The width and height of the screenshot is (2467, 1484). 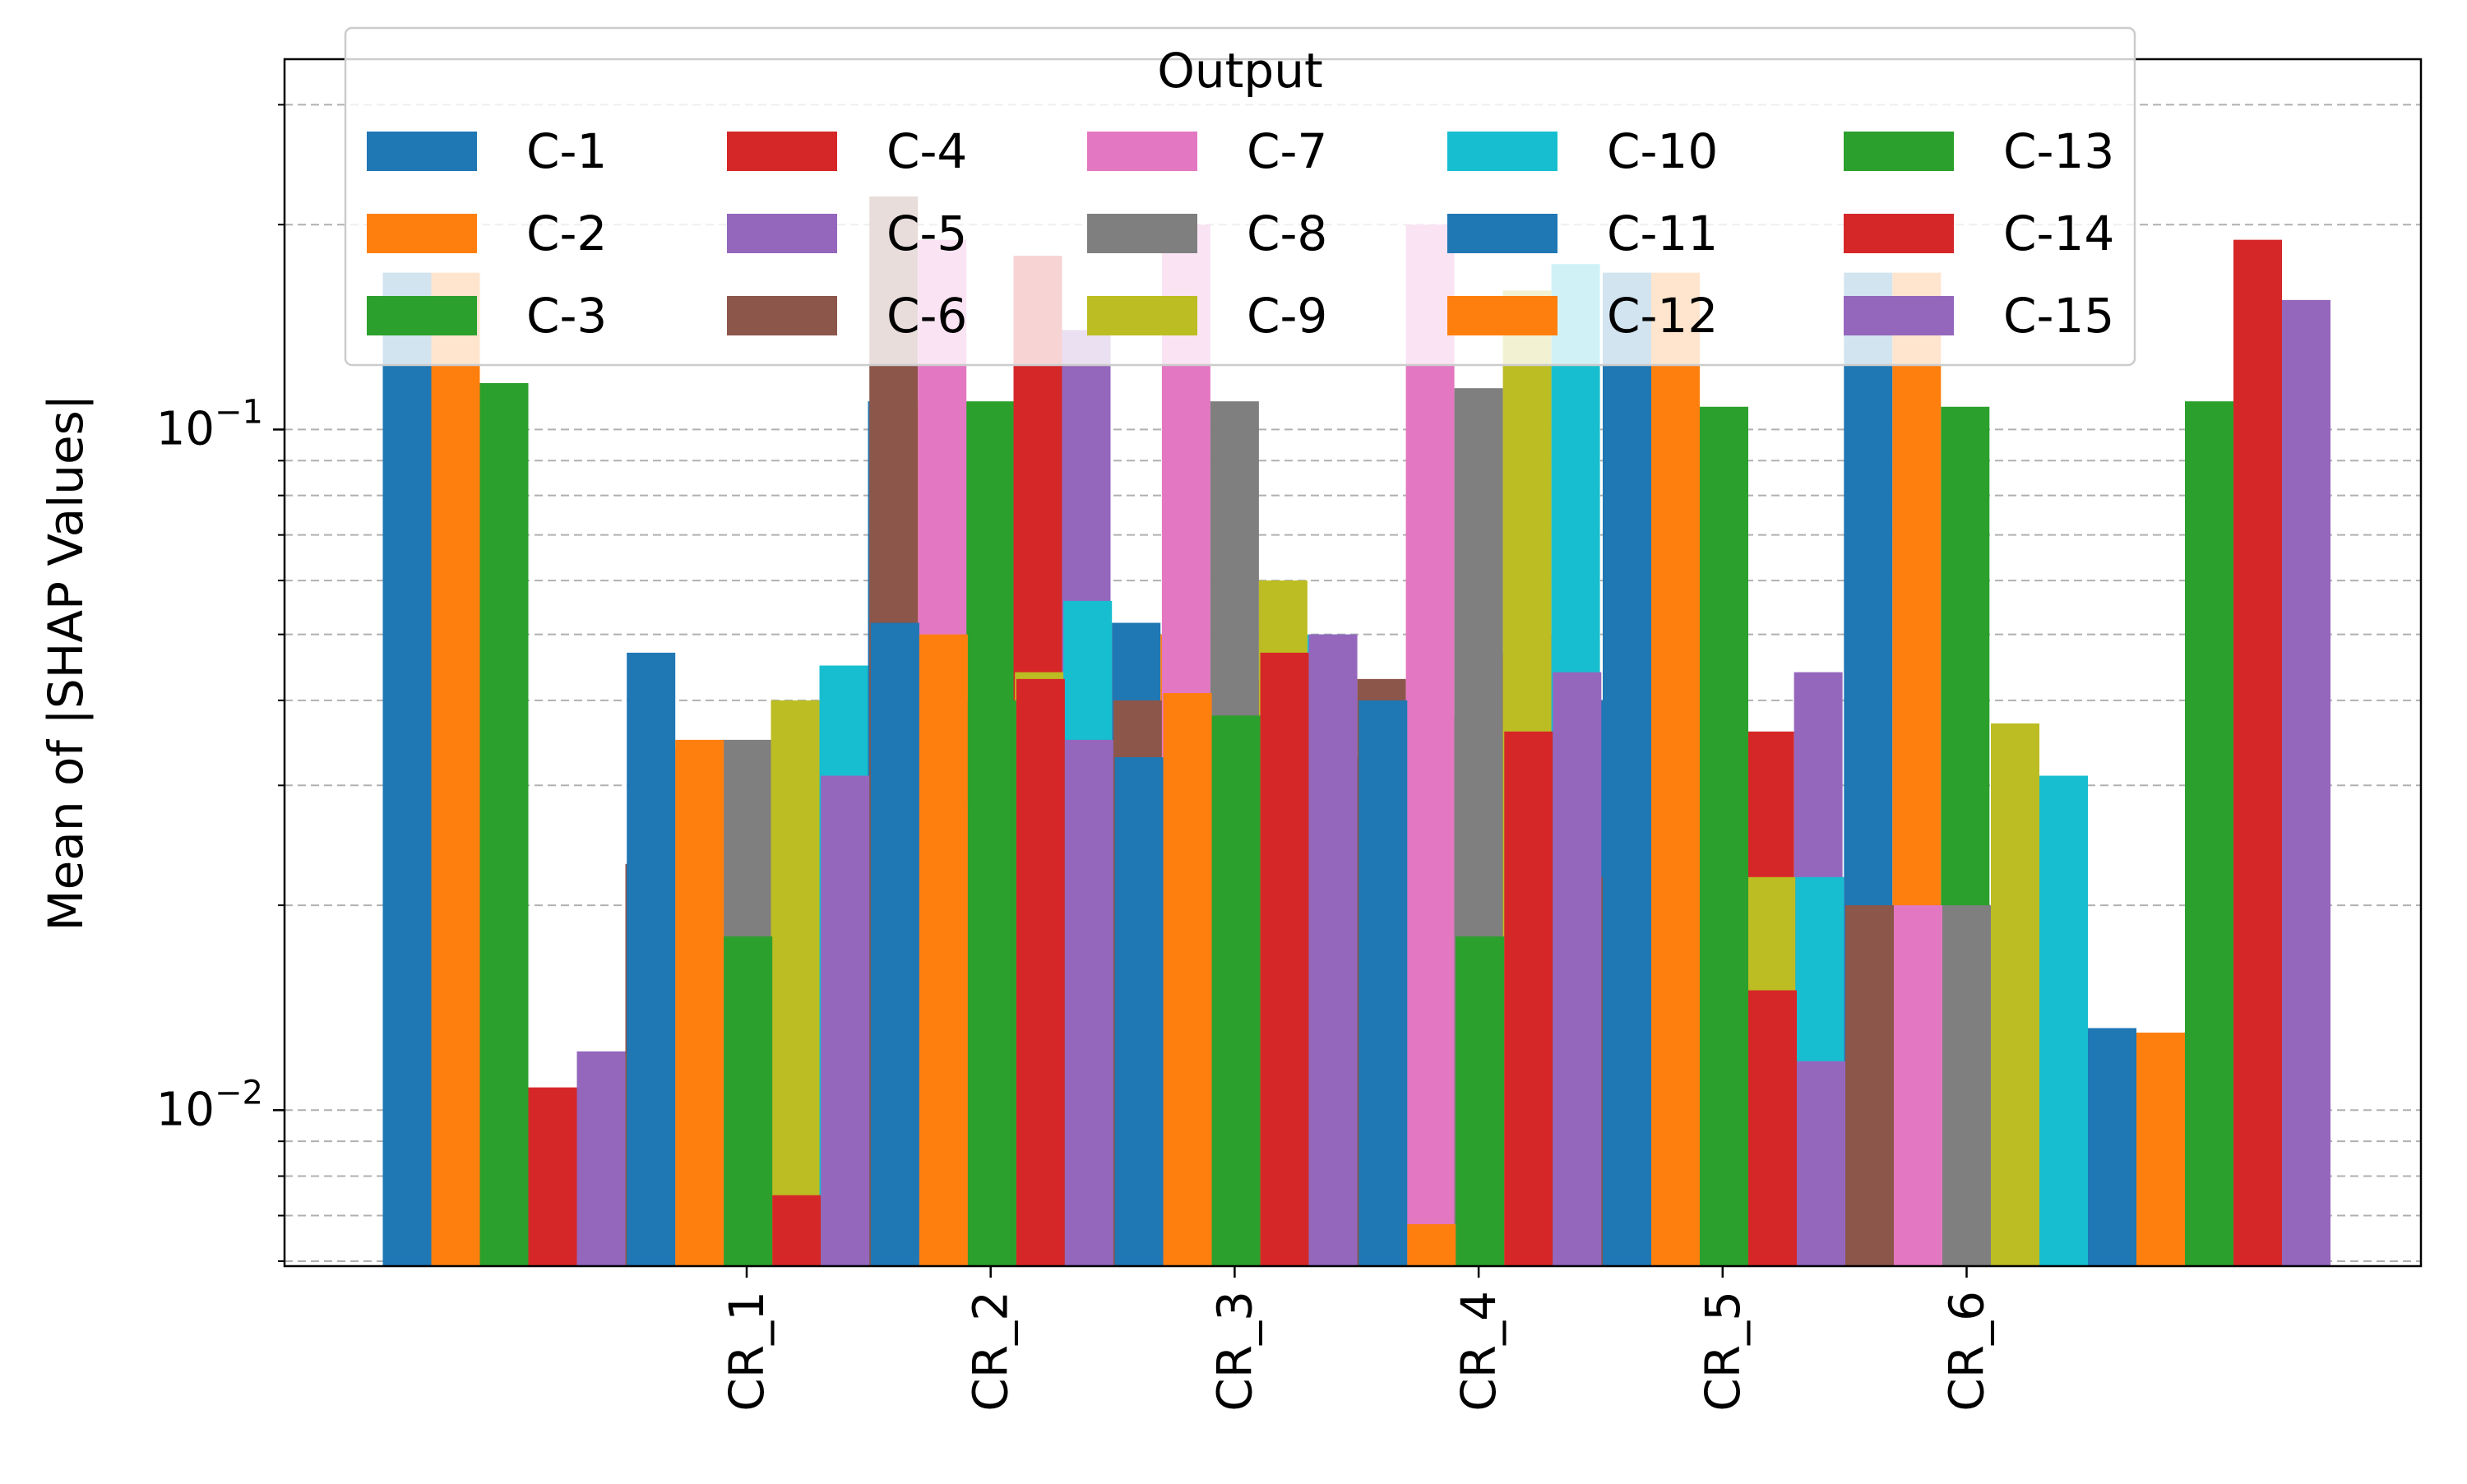 I want to click on y-axis-title: Mean of |SHAP Values|, so click(x=66, y=664).